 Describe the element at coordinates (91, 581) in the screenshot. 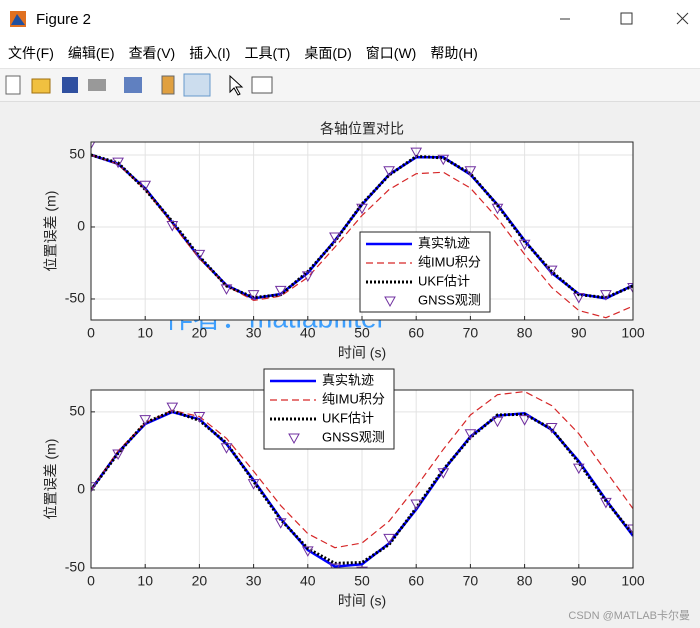

I see `x-tick-label: 0` at that location.